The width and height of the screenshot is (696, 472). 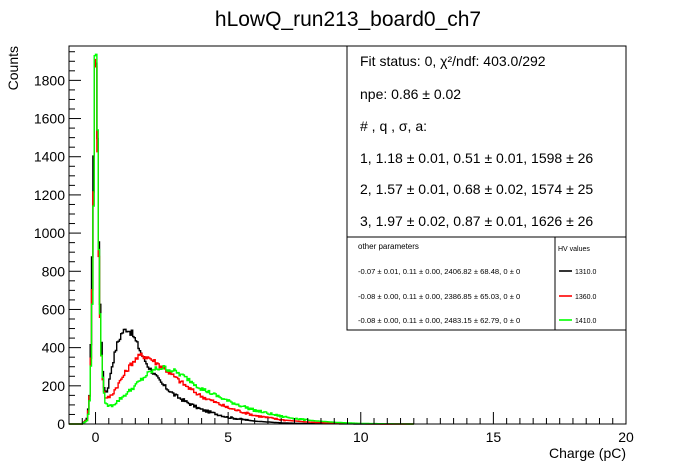 What do you see at coordinates (586, 321) in the screenshot?
I see `legend-hv: 1410.0` at bounding box center [586, 321].